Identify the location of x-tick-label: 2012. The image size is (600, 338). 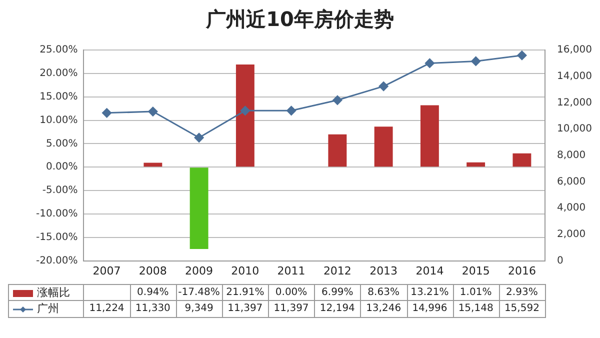
(337, 271).